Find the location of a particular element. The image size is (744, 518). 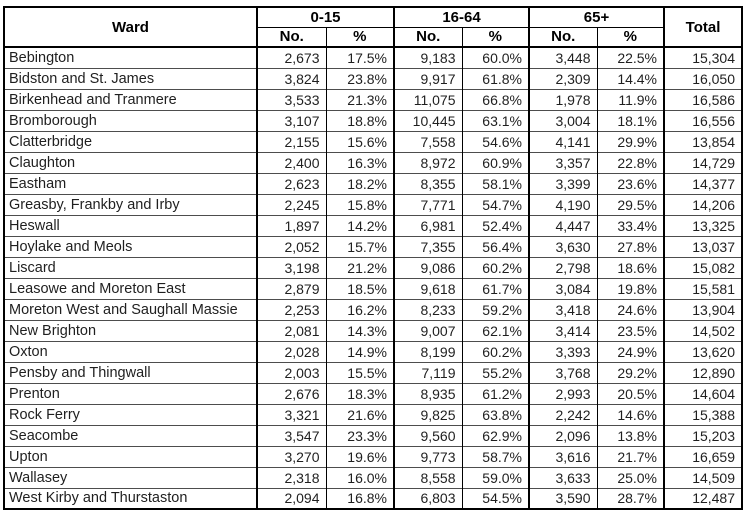

value-cell-0-15-no: 2,318 is located at coordinates (291, 477).